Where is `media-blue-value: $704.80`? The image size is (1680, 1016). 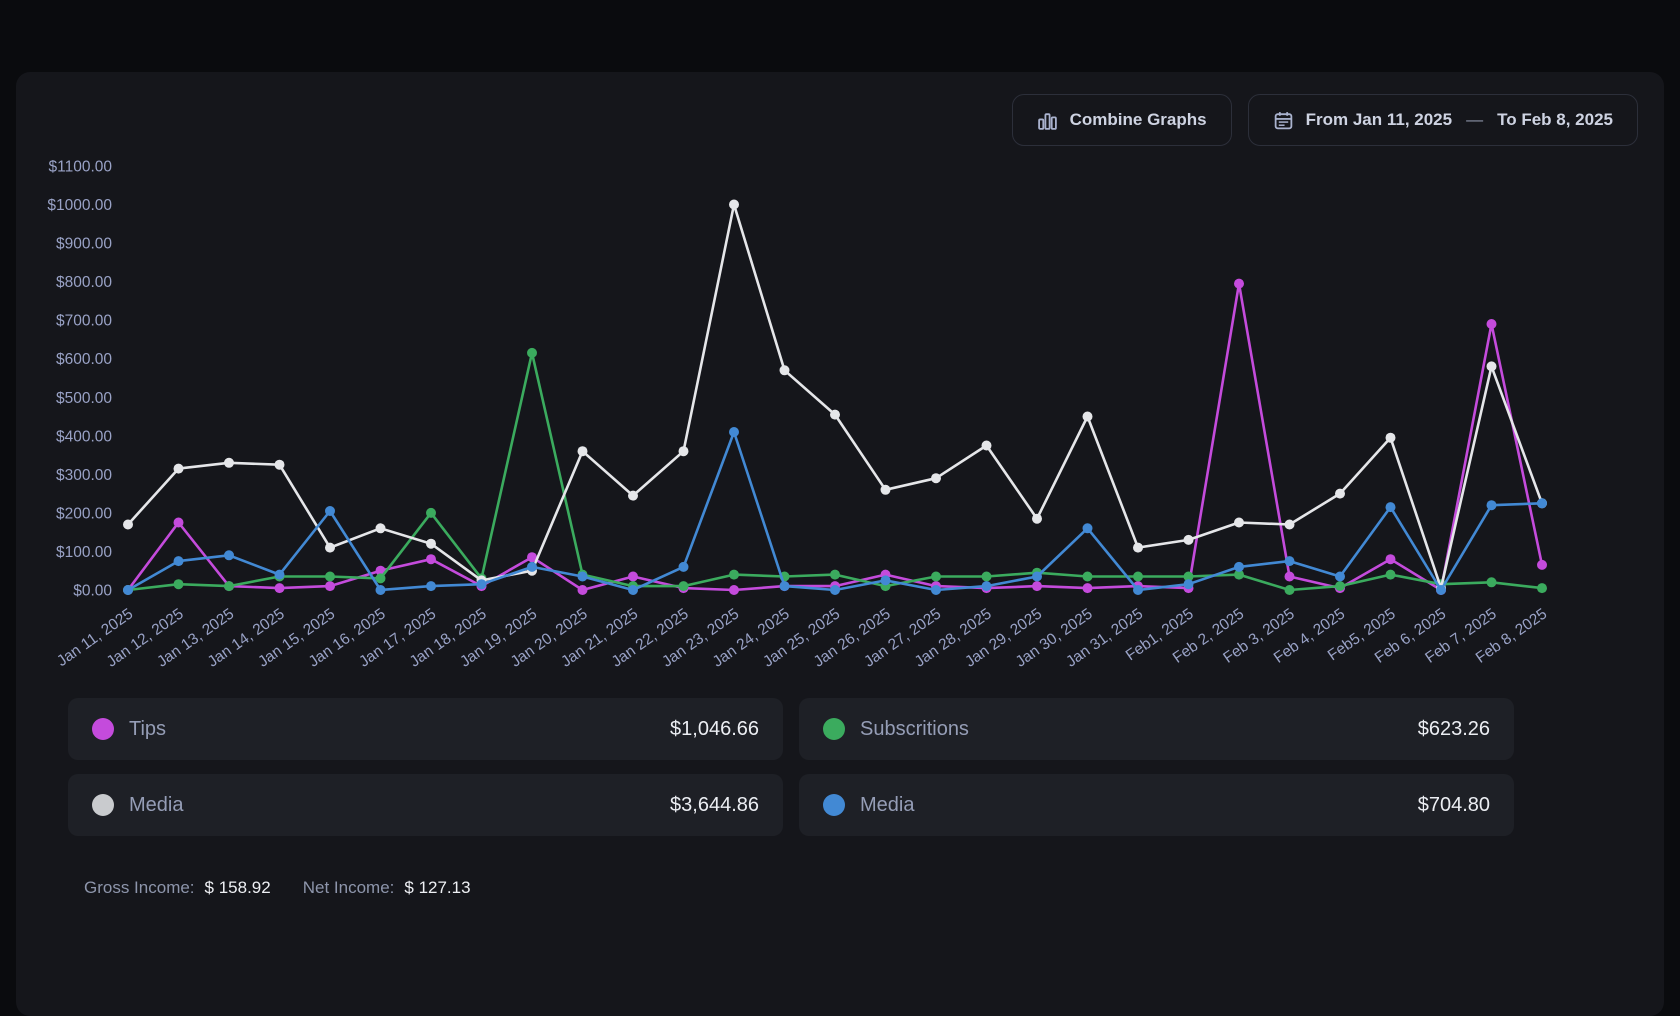
media-blue-value: $704.80 is located at coordinates (1453, 804).